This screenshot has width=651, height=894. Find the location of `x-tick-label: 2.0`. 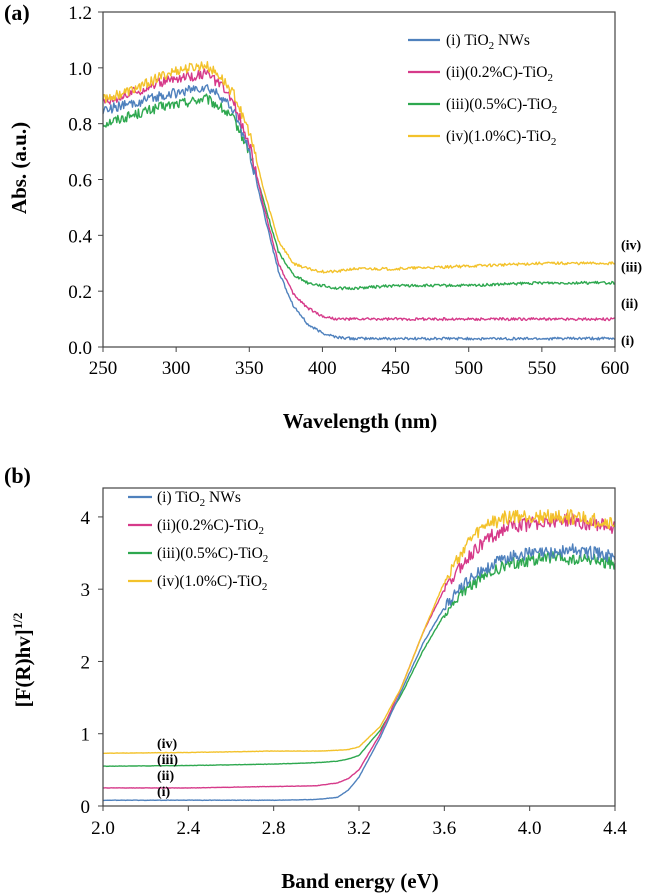

x-tick-label: 2.0 is located at coordinates (103, 828).